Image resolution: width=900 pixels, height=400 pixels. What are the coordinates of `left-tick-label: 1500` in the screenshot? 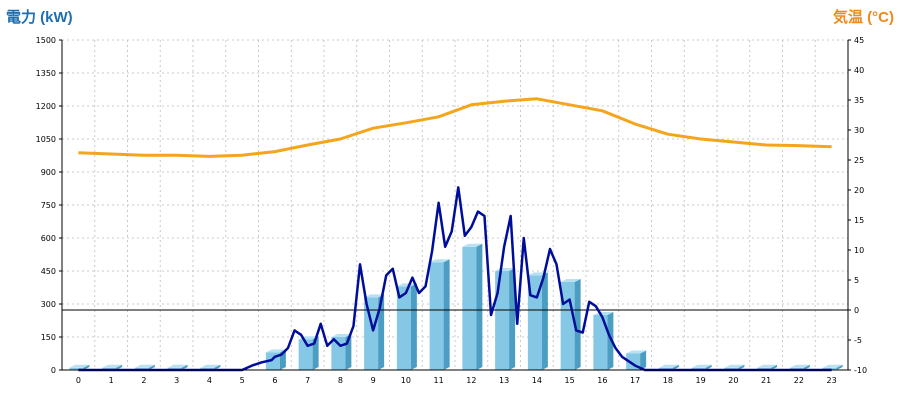 It's located at (46, 40).